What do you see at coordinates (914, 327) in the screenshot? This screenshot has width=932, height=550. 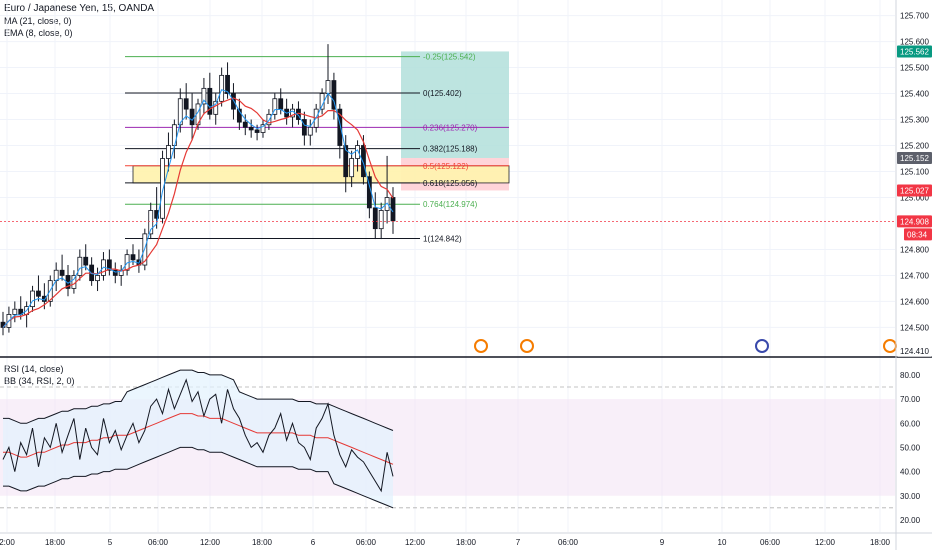 I see `price-tick-label: 124.500` at bounding box center [914, 327].